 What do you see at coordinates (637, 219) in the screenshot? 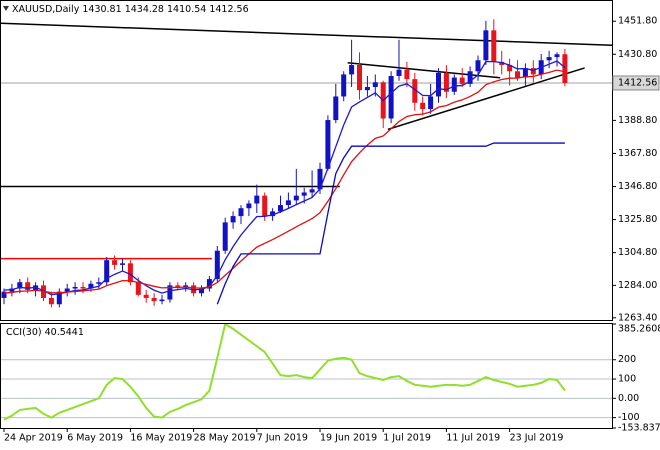
I see `y-tick-label: 1325.80` at bounding box center [637, 219].